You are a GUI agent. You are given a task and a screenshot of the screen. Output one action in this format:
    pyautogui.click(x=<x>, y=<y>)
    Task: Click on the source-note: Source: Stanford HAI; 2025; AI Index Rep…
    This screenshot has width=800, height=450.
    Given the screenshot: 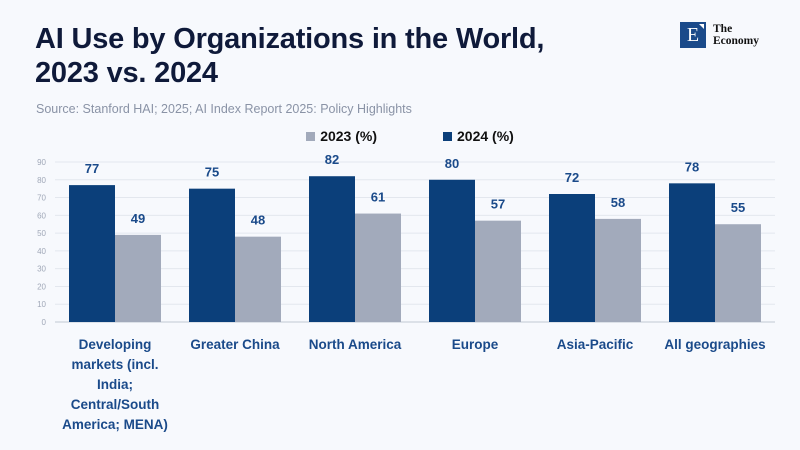 What is the action you would take?
    pyautogui.click(x=224, y=109)
    